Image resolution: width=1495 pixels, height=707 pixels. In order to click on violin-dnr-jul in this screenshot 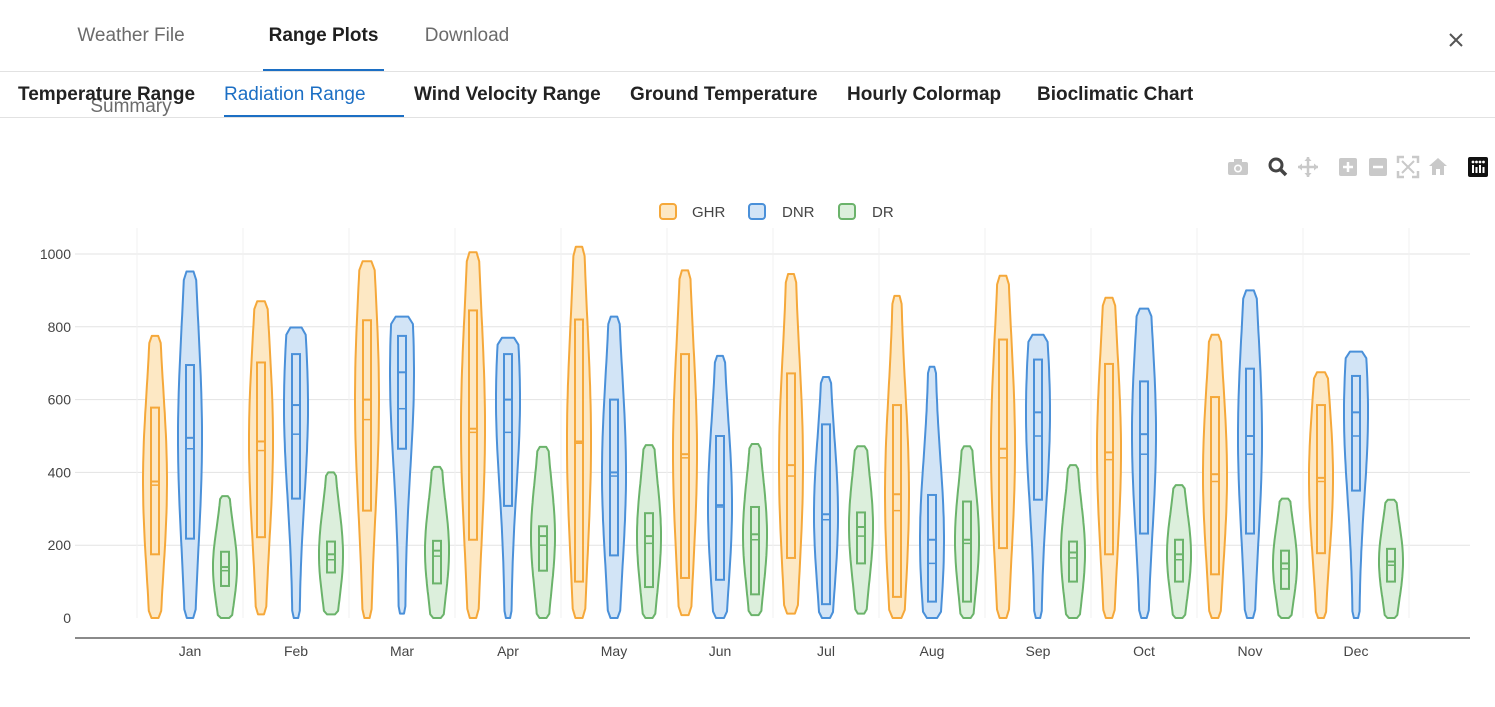, I will do `click(826, 497)`.